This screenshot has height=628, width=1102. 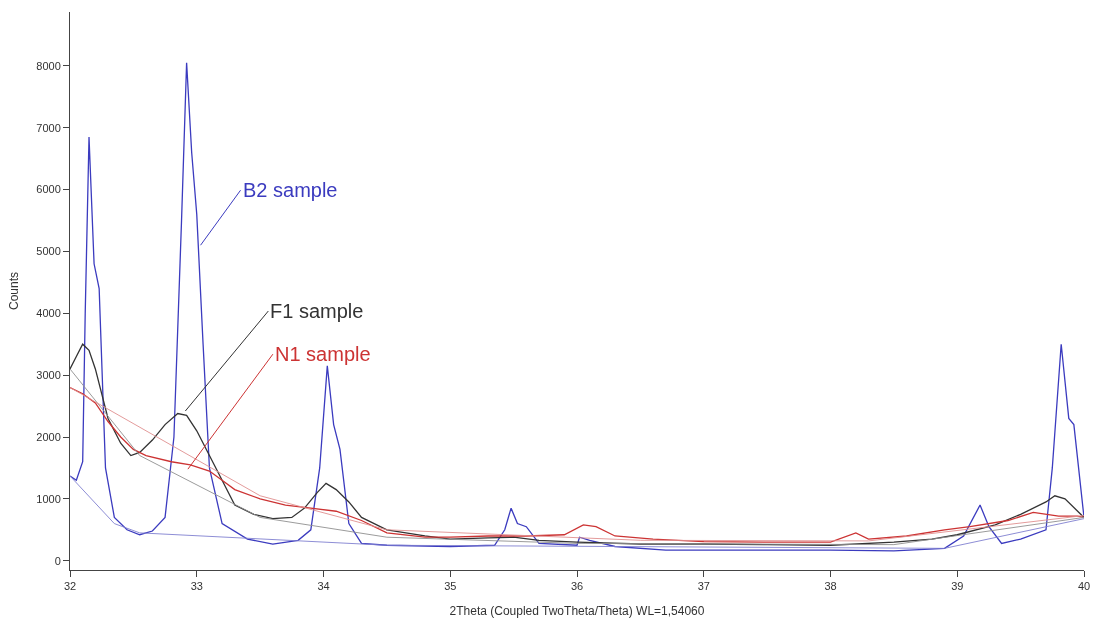 What do you see at coordinates (48, 127) in the screenshot?
I see `y-tick-label: 7000` at bounding box center [48, 127].